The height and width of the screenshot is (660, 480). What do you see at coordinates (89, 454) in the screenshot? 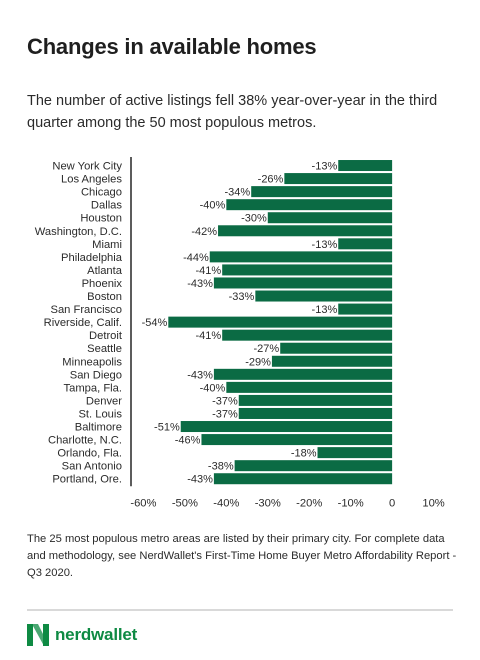
I see `category-label: Orlando, Fla.` at bounding box center [89, 454].